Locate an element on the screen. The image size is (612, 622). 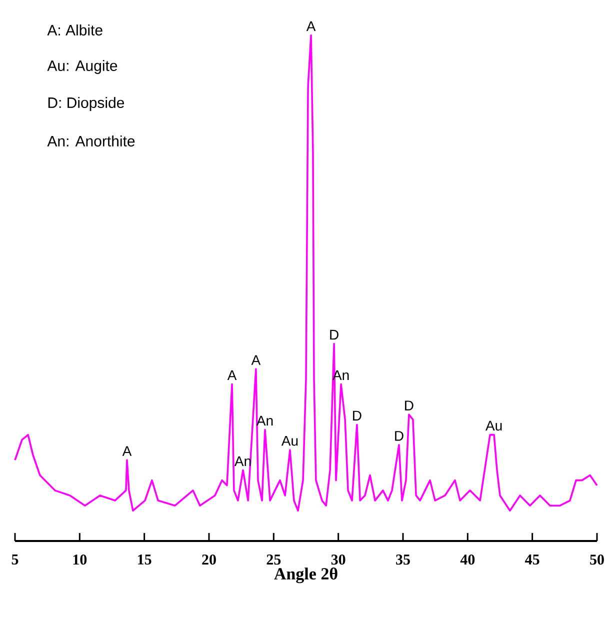
annotation: Au: Augite is located at coordinates (82, 67).